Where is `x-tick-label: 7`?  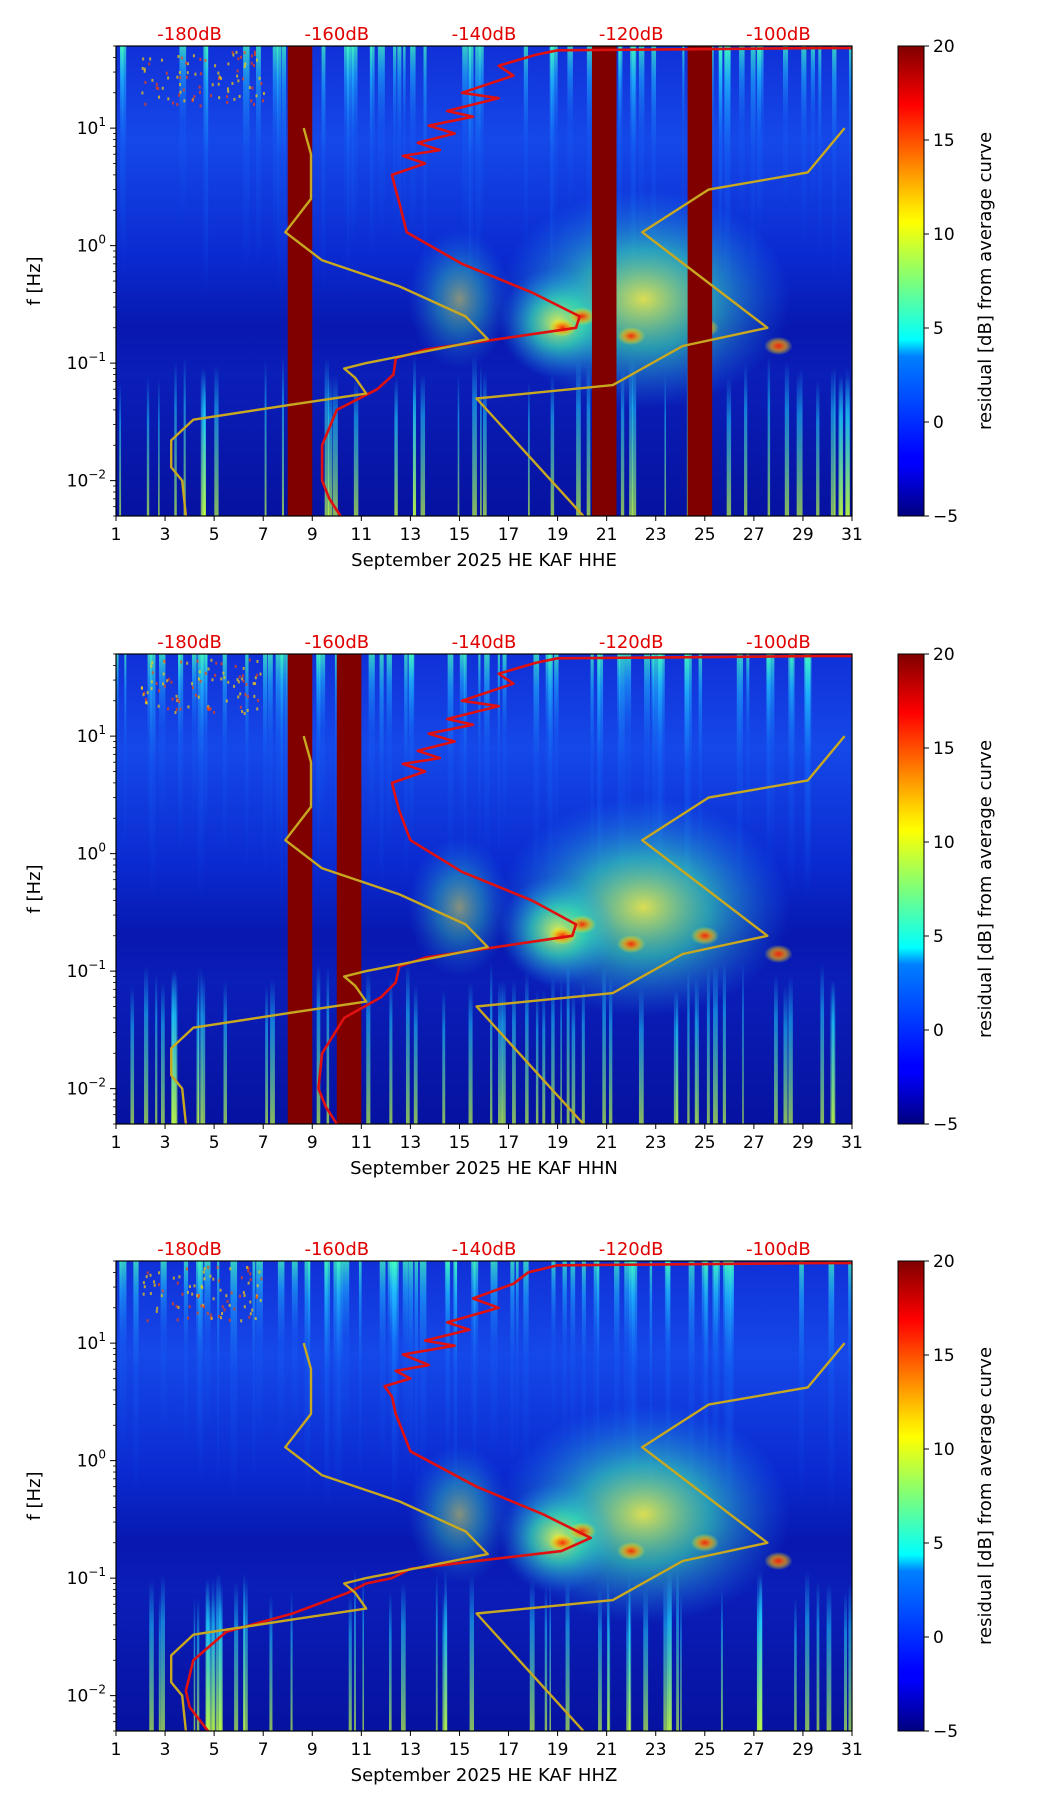
x-tick-label: 7 is located at coordinates (263, 1750).